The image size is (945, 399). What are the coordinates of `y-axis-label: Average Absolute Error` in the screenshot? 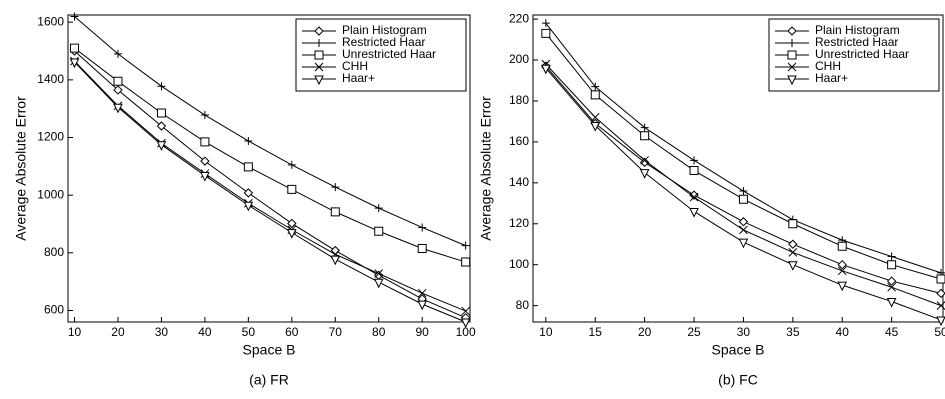 It's located at (486, 168).